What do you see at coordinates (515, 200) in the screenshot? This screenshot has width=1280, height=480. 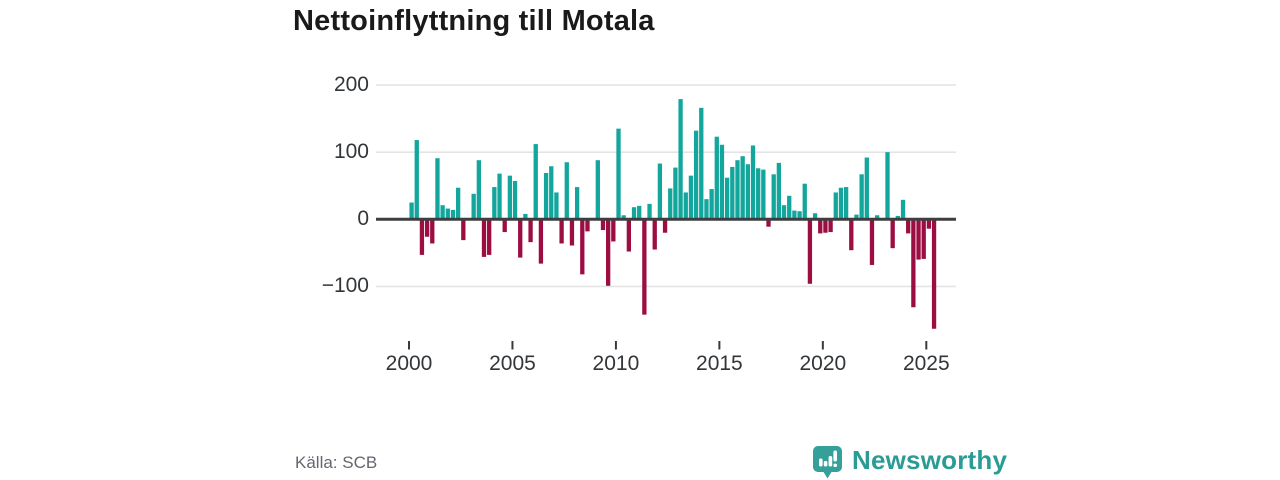 I see `bar-2005Q1` at bounding box center [515, 200].